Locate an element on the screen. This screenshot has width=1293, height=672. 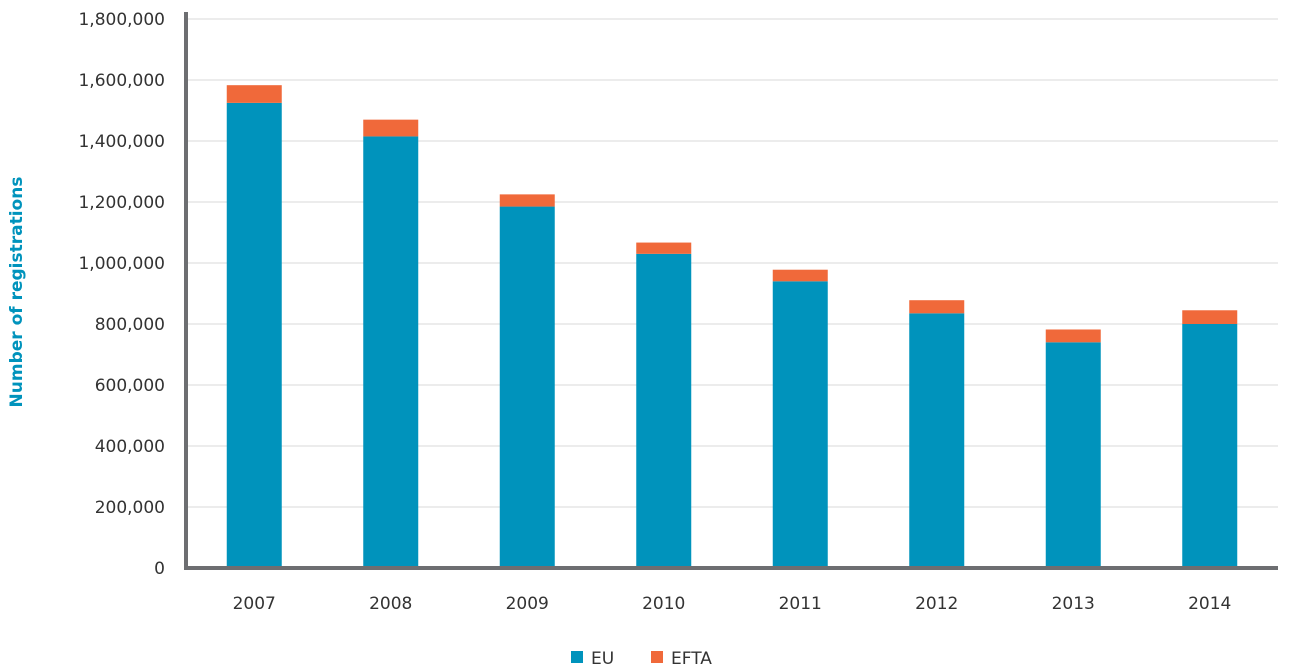
y-tick-label: 0 is located at coordinates (159, 569).